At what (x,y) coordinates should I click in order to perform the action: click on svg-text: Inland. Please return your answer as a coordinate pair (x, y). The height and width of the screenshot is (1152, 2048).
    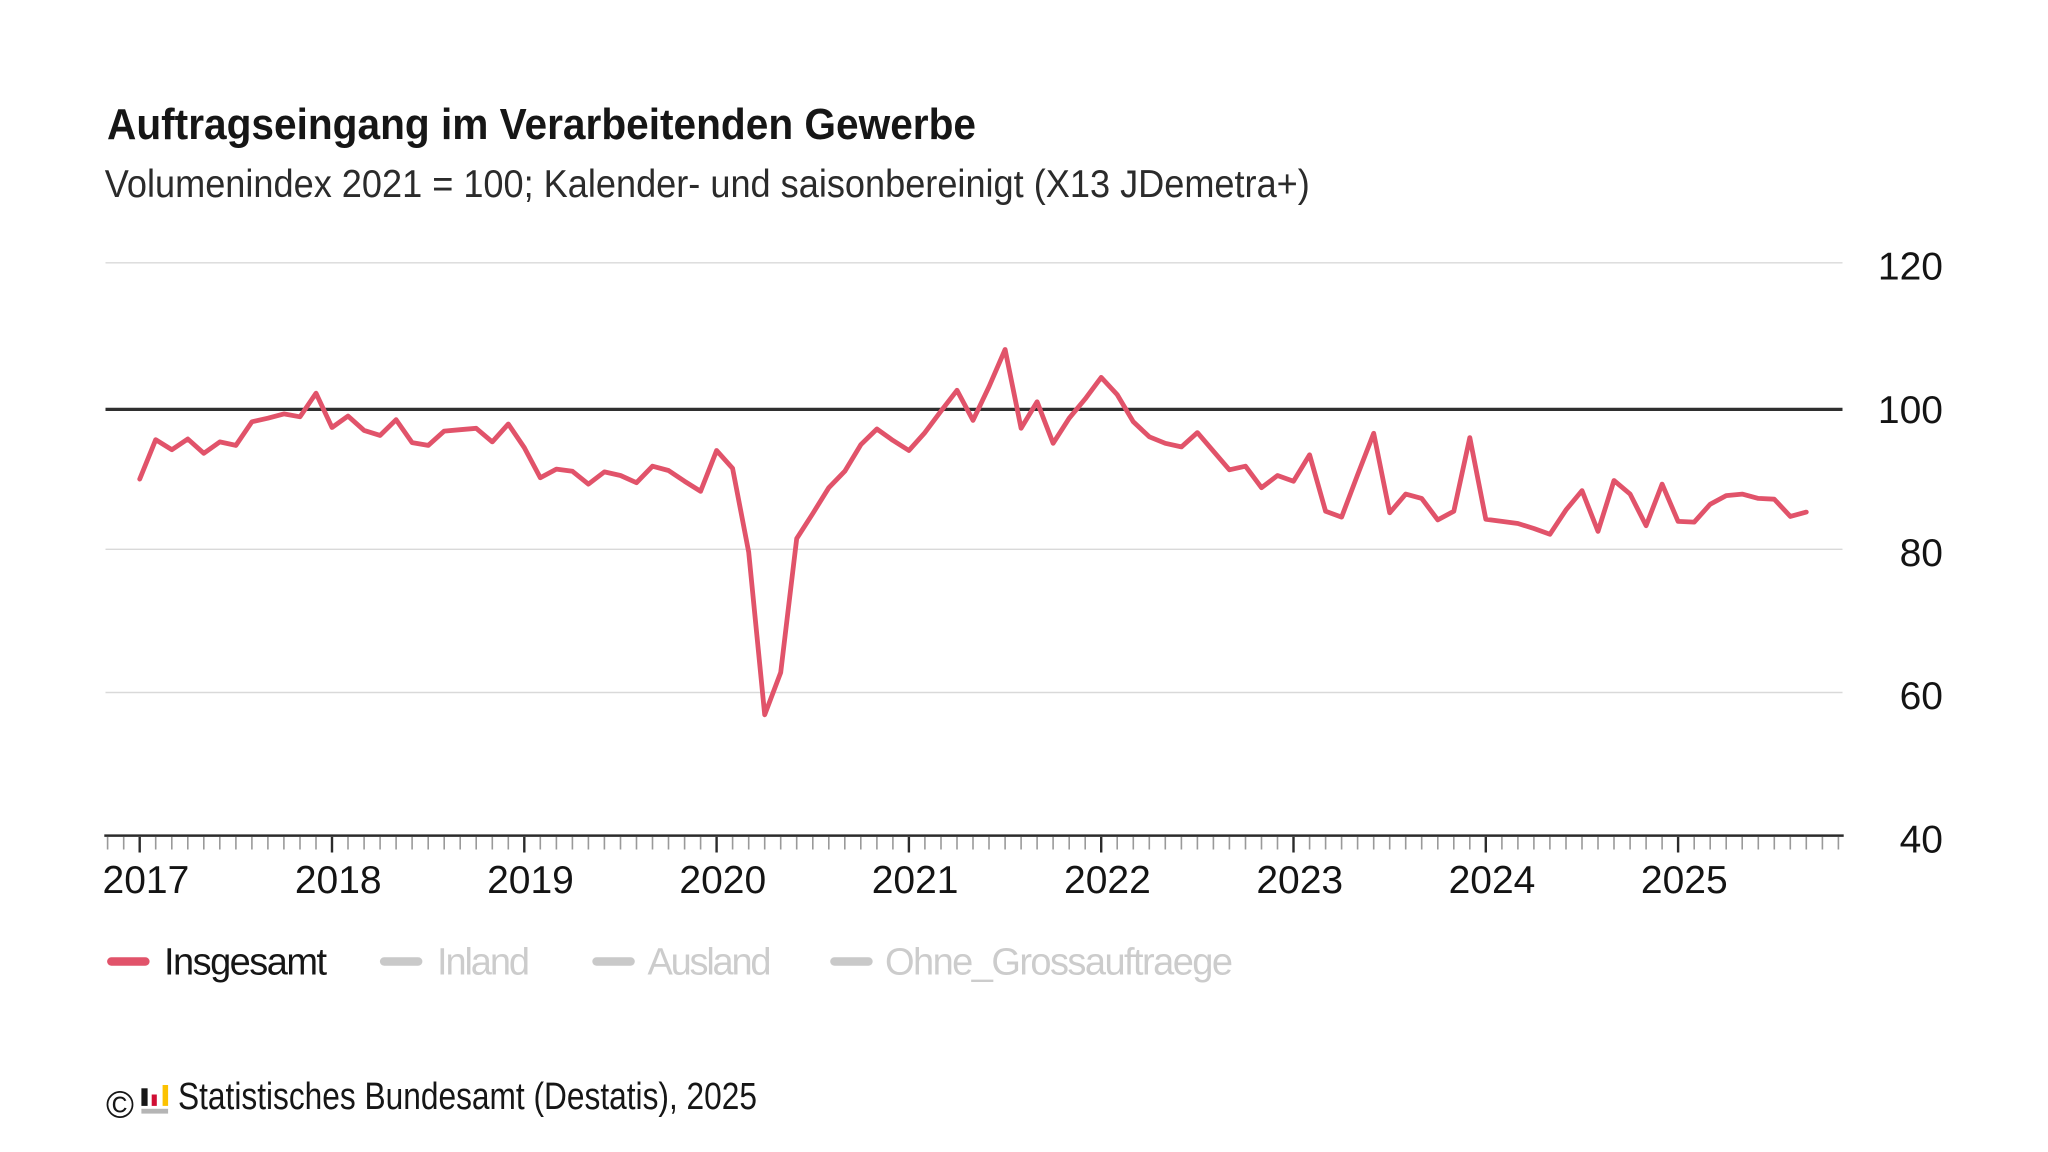
    Looking at the image, I should click on (483, 963).